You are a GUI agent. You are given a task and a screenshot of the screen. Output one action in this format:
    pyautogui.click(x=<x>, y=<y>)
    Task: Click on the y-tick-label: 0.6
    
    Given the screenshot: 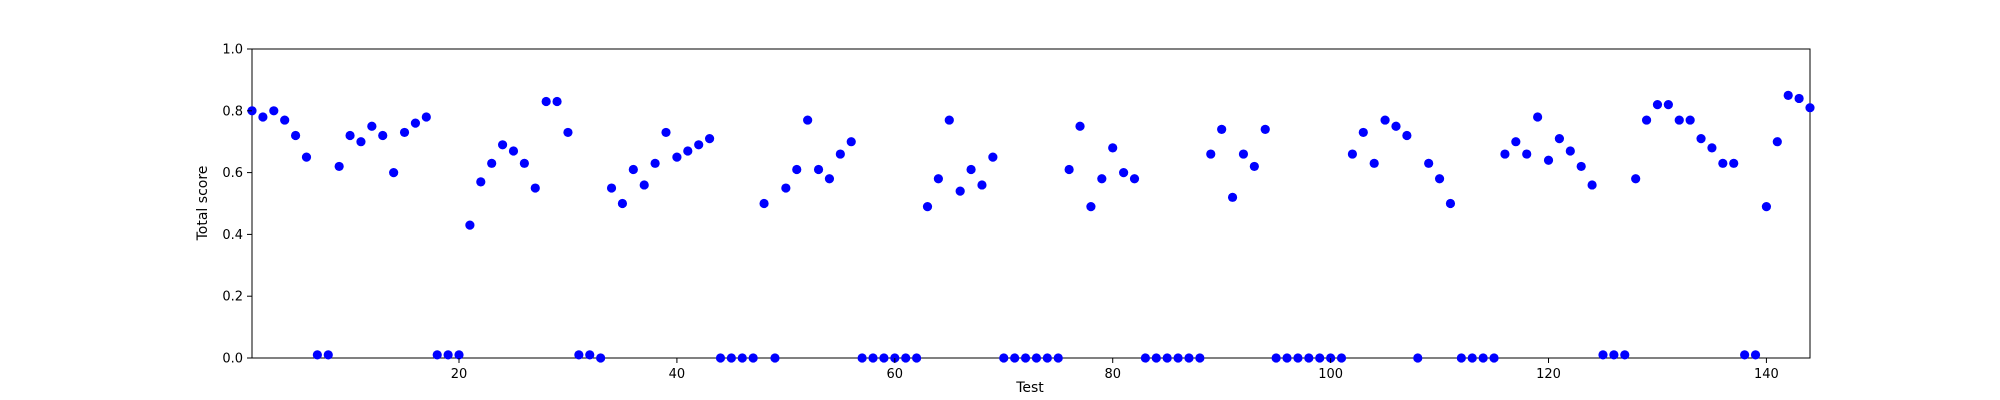 What is the action you would take?
    pyautogui.click(x=232, y=173)
    